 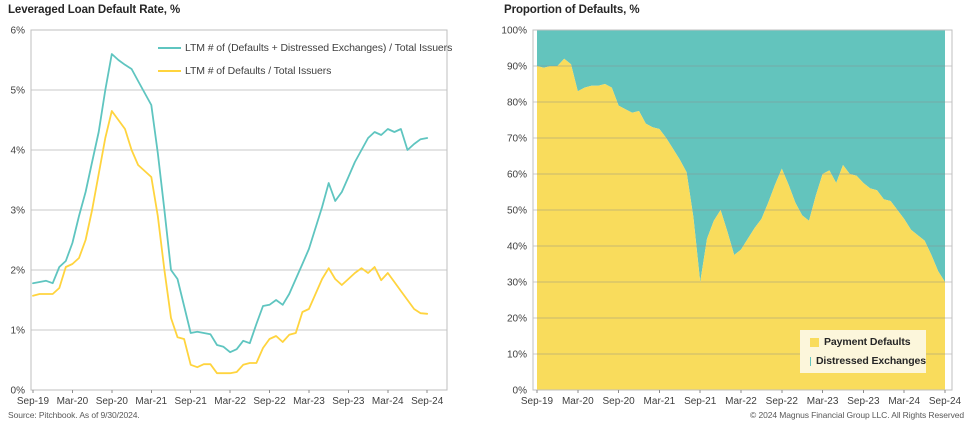 What do you see at coordinates (517, 139) in the screenshot?
I see `svg-text: 70%` at bounding box center [517, 139].